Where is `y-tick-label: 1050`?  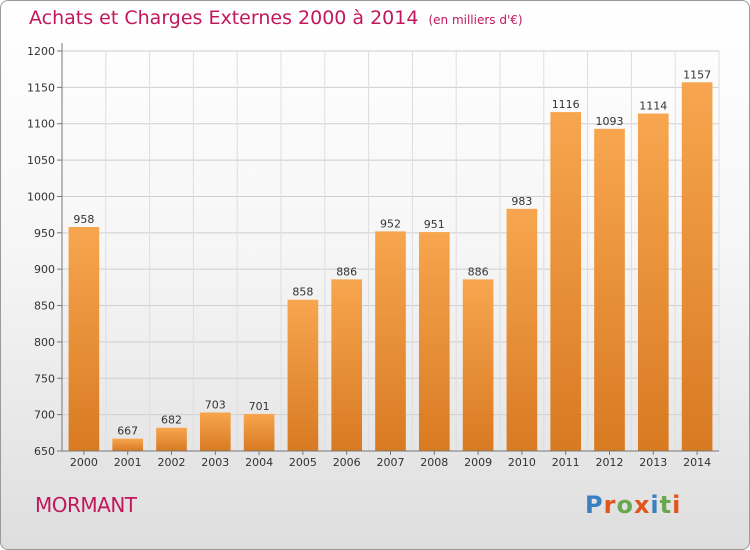
y-tick-label: 1050 is located at coordinates (41, 160).